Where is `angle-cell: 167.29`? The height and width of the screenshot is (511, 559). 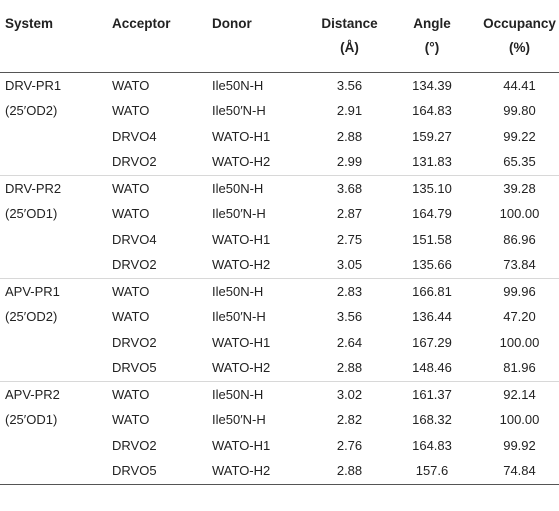
angle-cell: 167.29 is located at coordinates (432, 342).